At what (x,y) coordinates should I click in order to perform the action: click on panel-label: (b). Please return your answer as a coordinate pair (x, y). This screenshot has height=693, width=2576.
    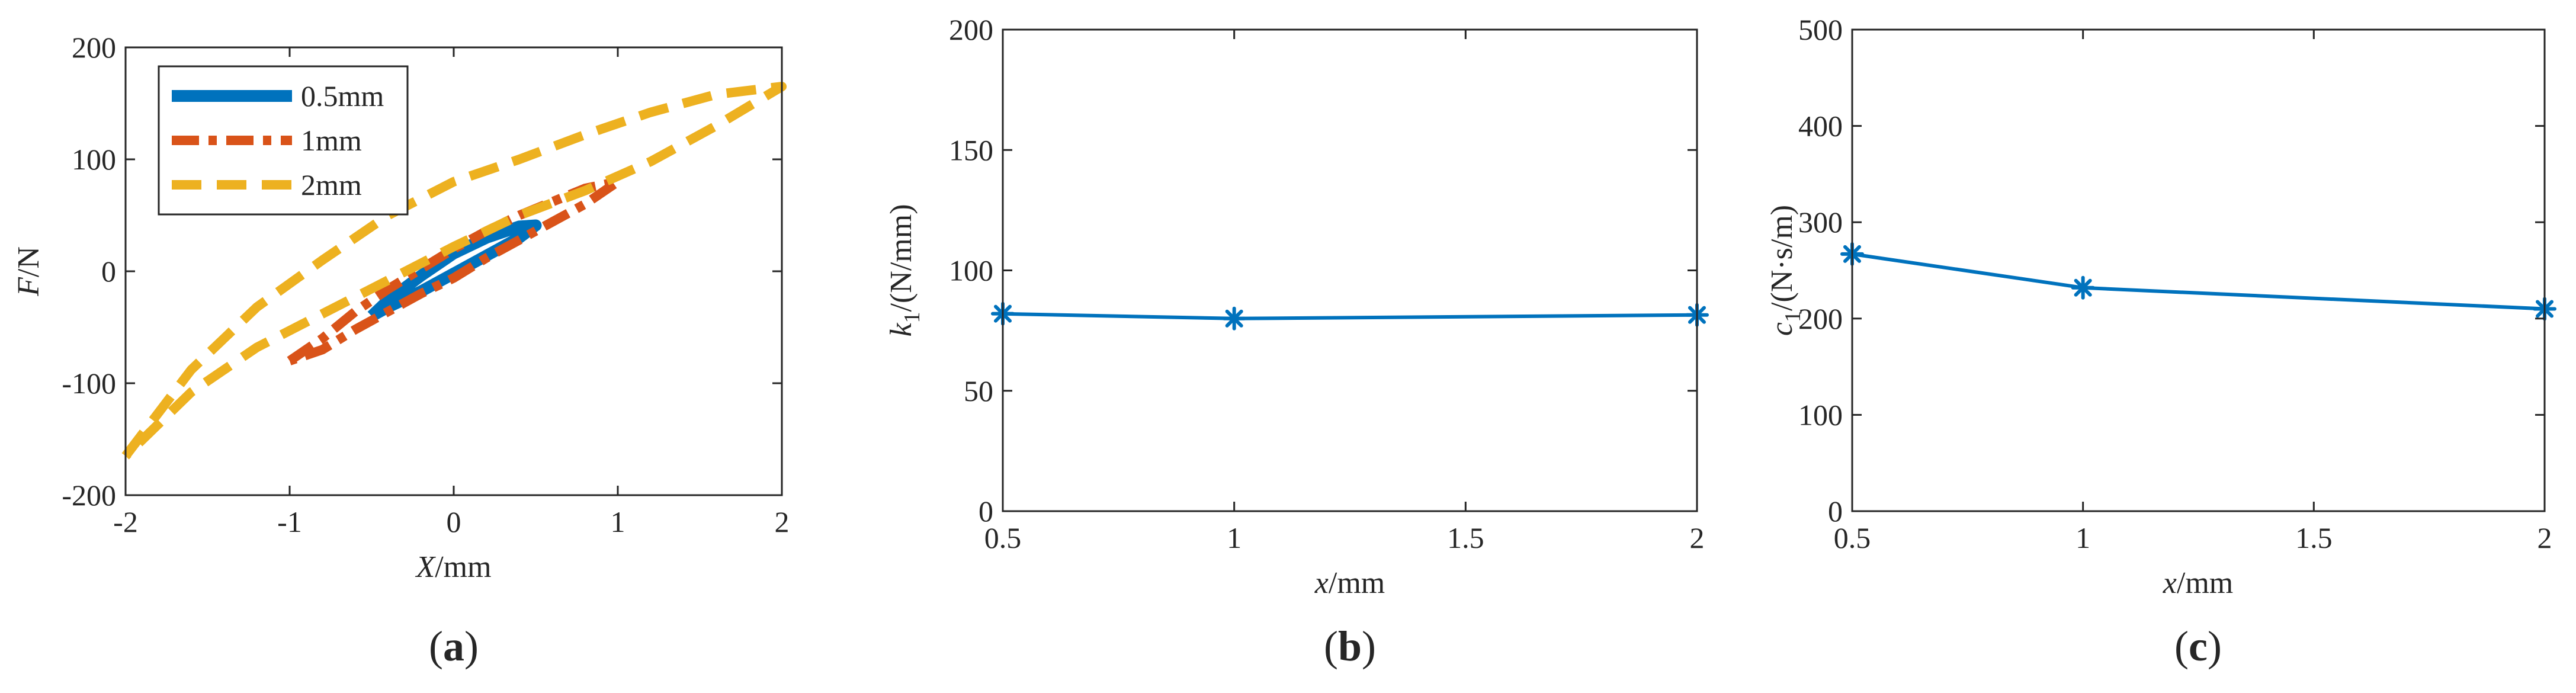
    Looking at the image, I should click on (1350, 646).